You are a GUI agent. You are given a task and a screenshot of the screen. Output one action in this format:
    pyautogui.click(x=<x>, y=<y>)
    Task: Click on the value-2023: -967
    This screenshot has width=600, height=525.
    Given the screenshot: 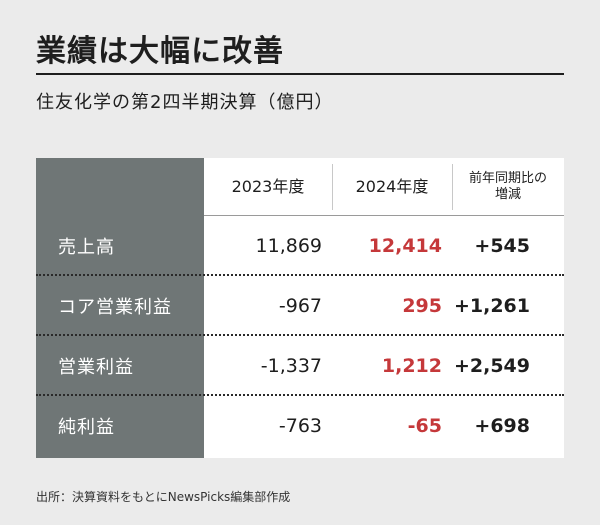 What is the action you would take?
    pyautogui.click(x=300, y=306)
    